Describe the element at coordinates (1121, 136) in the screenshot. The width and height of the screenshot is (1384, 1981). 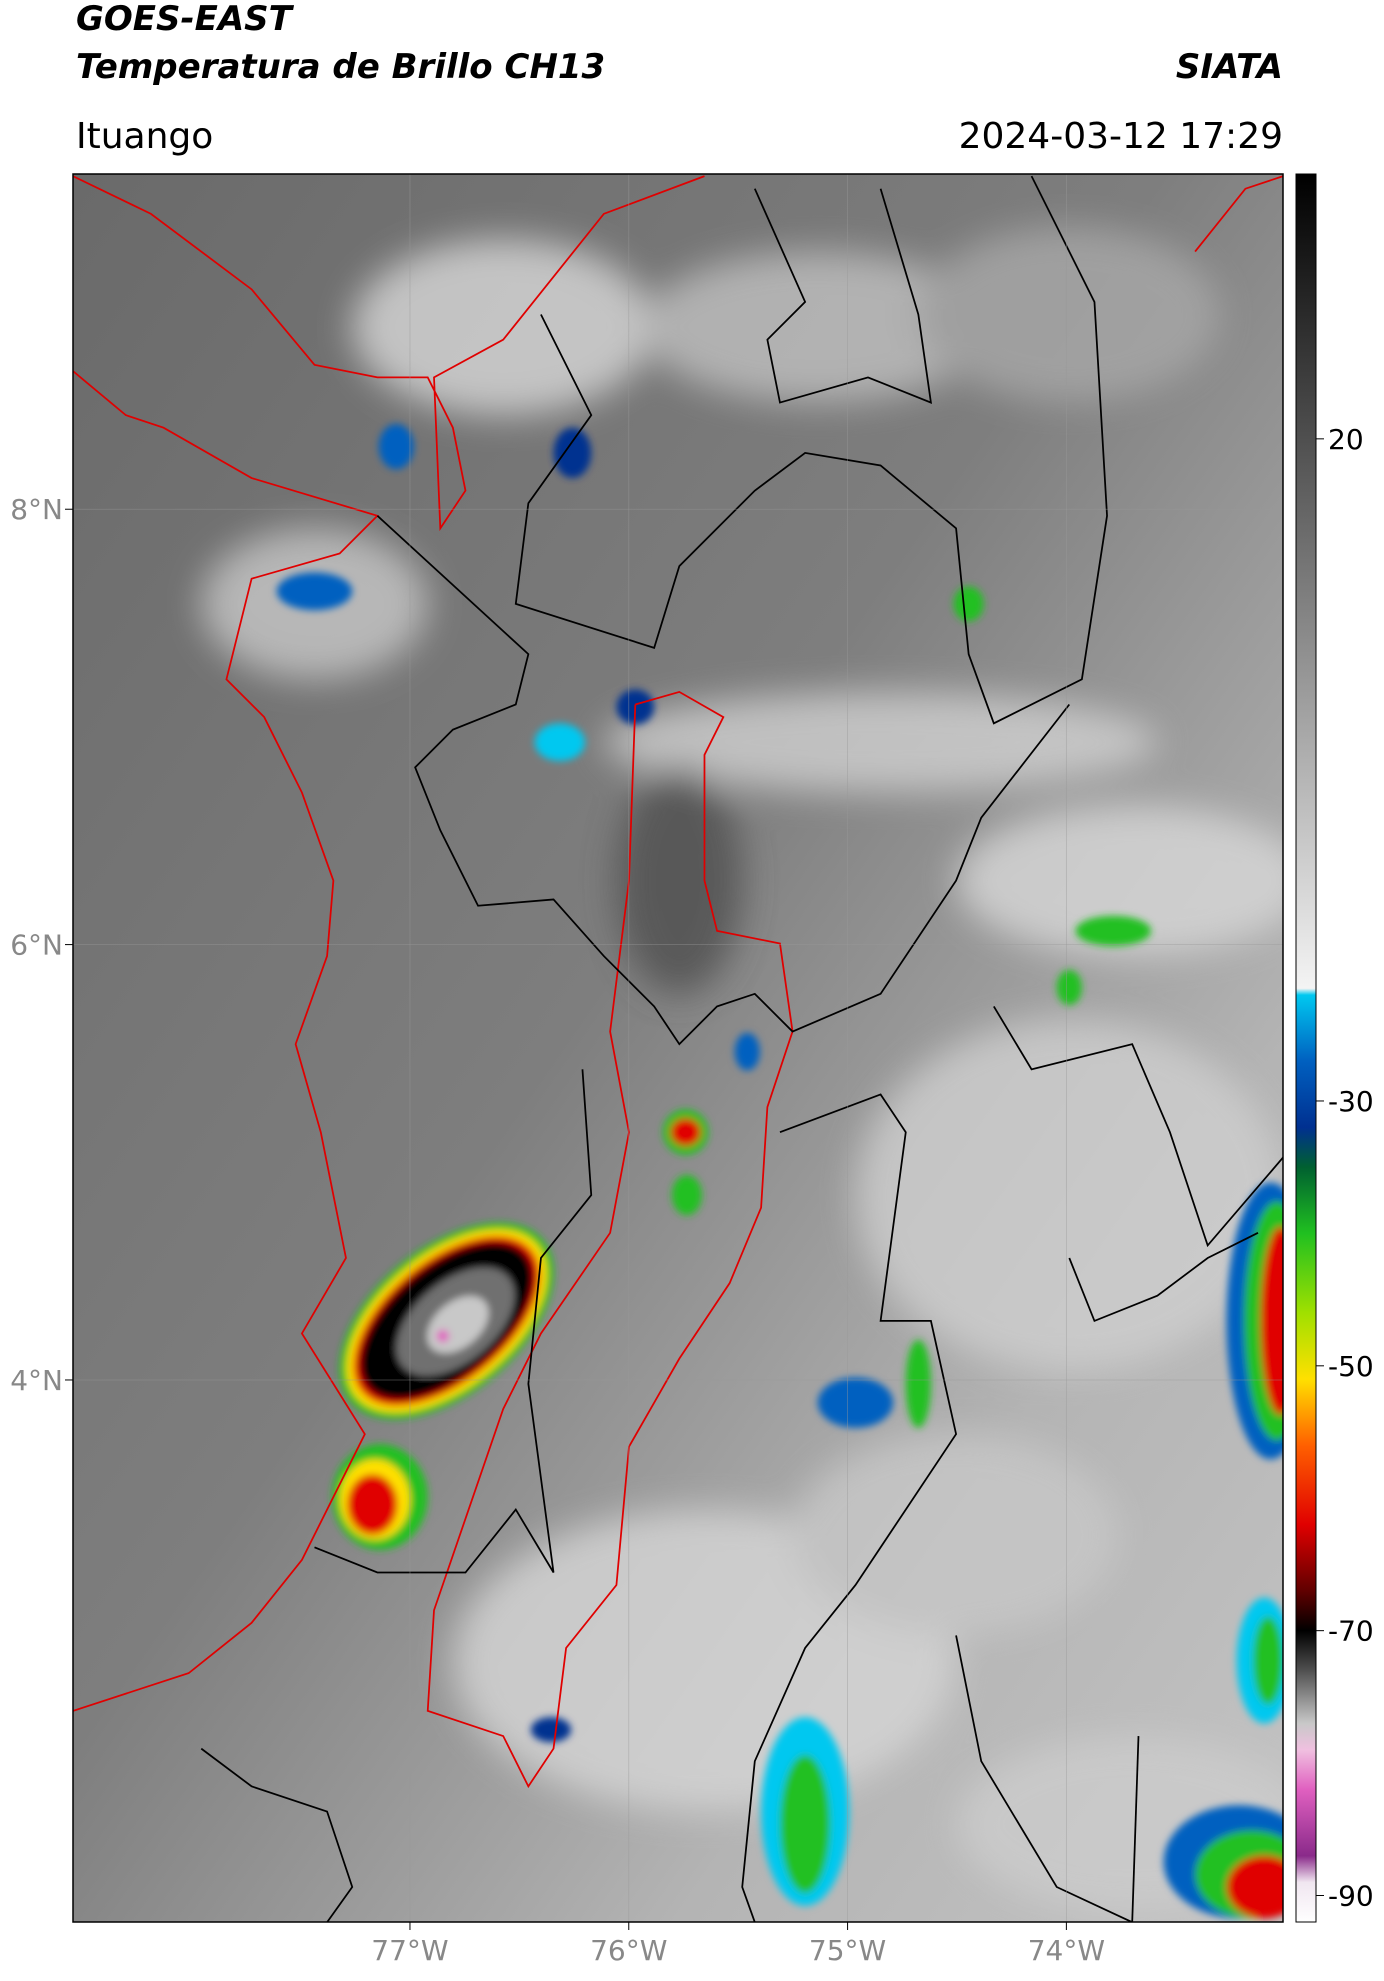
I see `datetime: 2024-03-12 17:29` at that location.